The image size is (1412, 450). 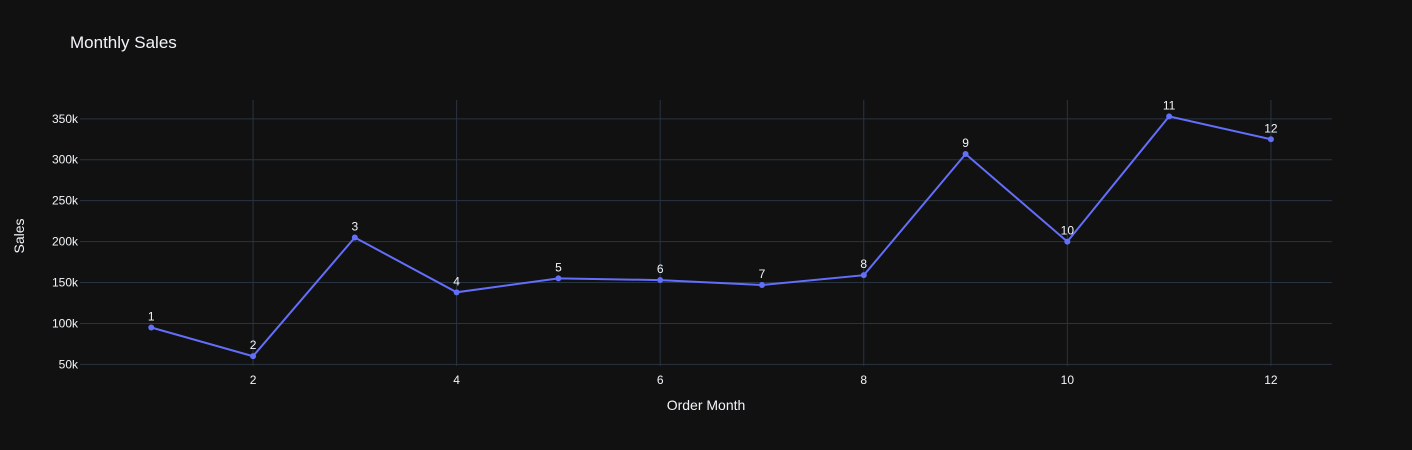 What do you see at coordinates (965, 143) in the screenshot?
I see `data-point-label: 9` at bounding box center [965, 143].